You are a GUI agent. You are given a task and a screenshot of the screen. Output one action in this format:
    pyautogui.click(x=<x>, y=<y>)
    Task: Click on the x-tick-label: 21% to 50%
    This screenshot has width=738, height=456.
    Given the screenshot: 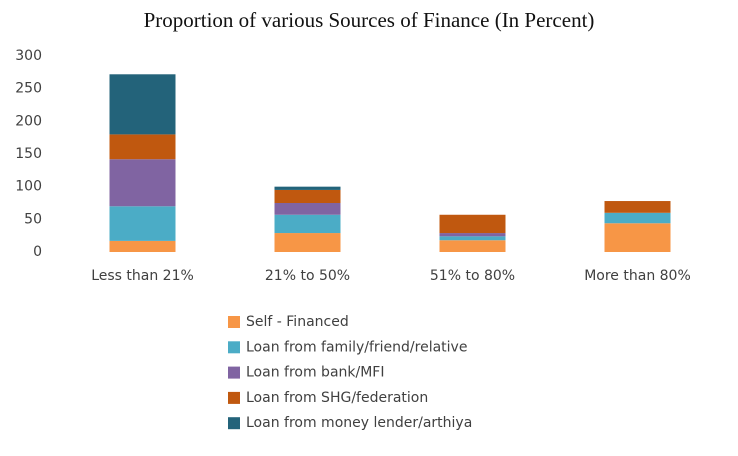 What is the action you would take?
    pyautogui.click(x=307, y=276)
    